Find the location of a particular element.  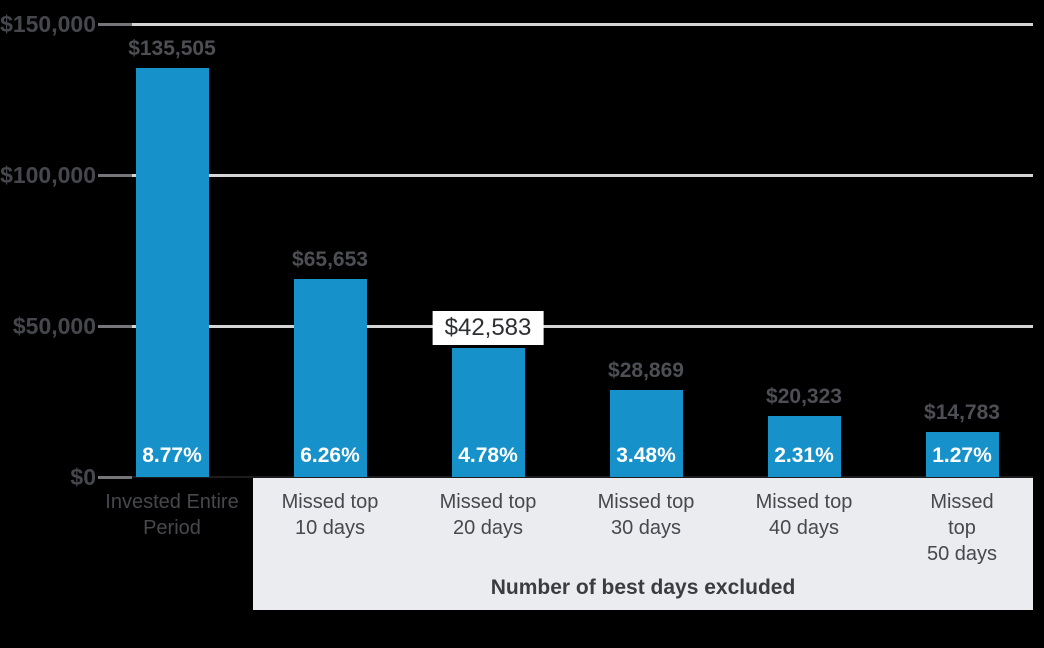

x-axis-title: Number of best days excluded is located at coordinates (643, 587).